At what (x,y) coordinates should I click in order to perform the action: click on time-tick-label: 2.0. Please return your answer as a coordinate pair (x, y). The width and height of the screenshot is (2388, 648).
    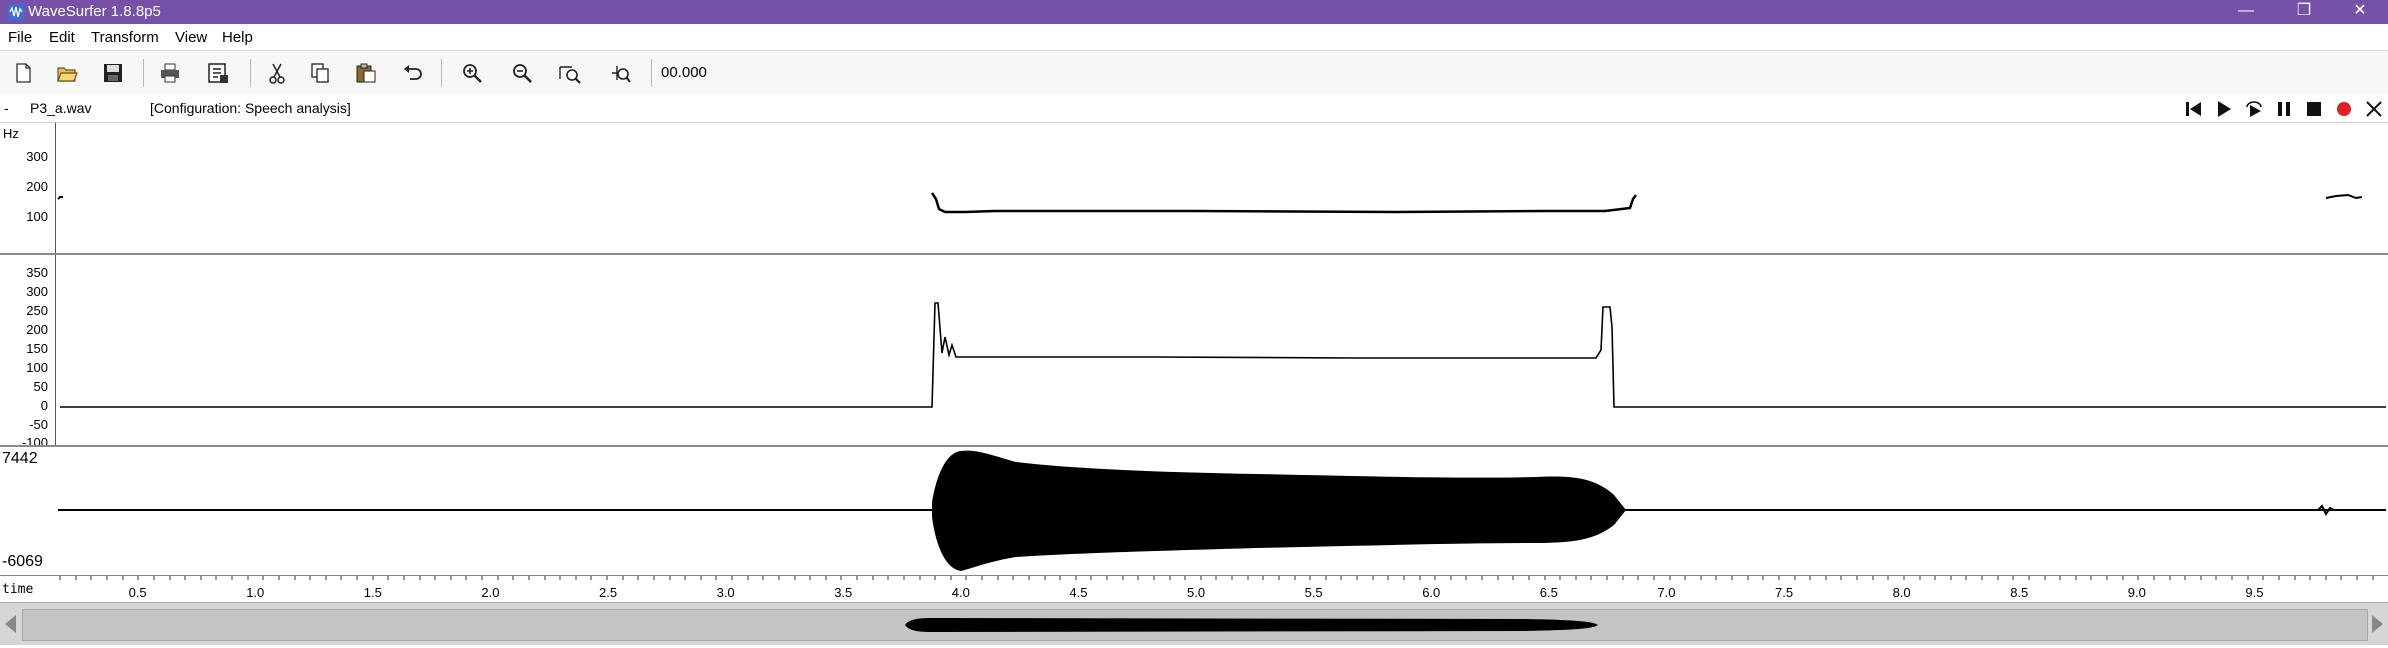
    Looking at the image, I should click on (490, 592).